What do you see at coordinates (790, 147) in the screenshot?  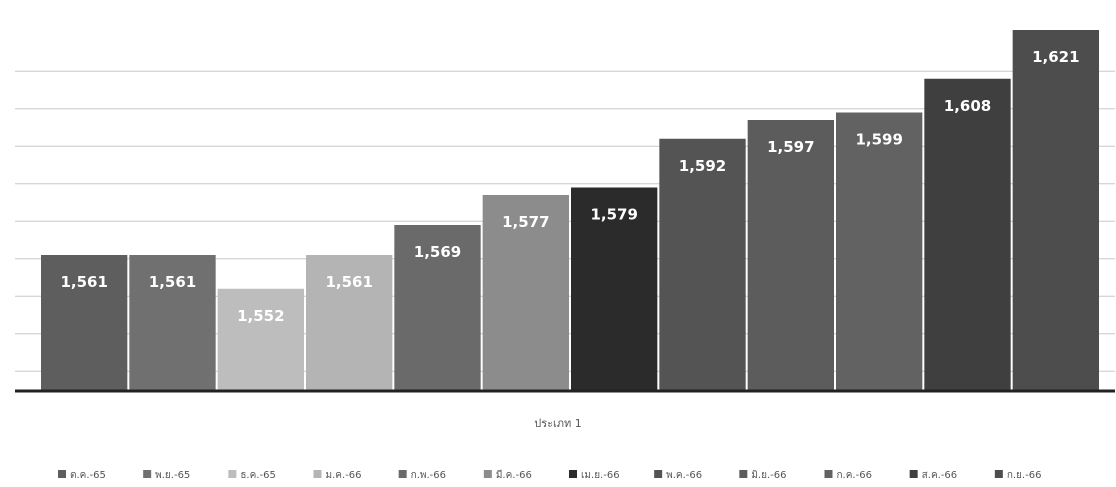 I see `data-label-9: 1,597` at bounding box center [790, 147].